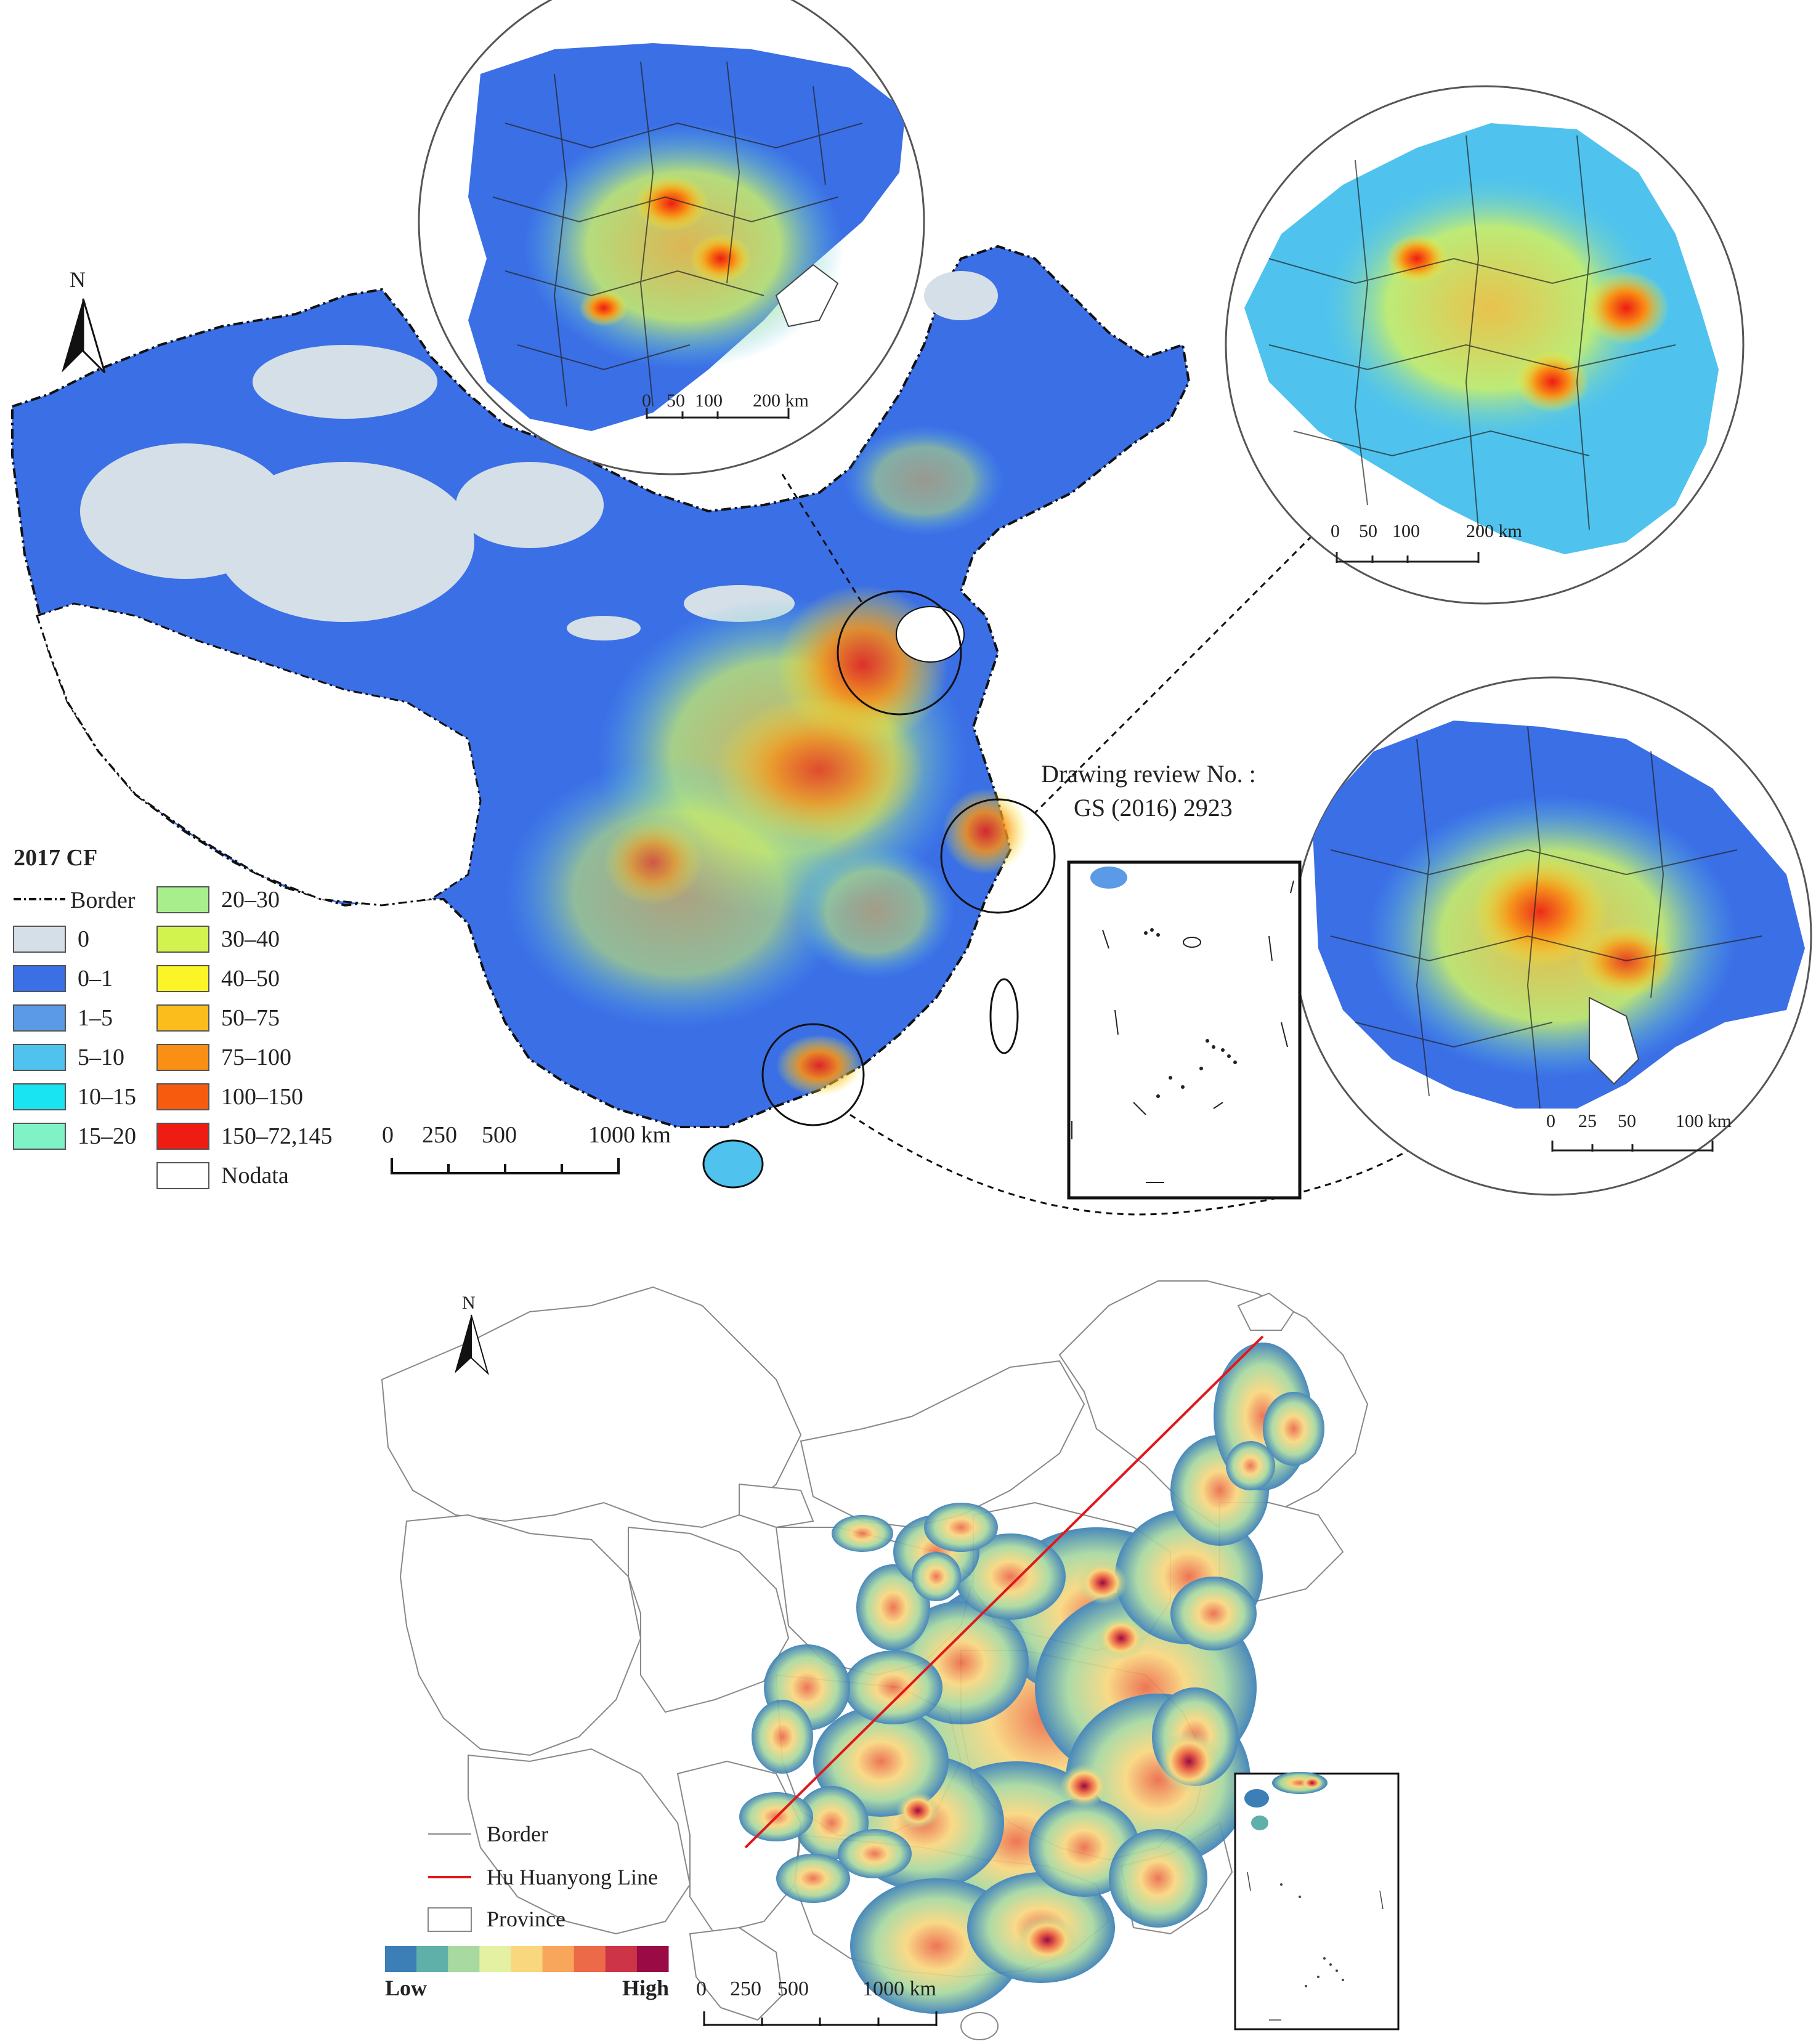  Describe the element at coordinates (1148, 774) in the screenshot. I see `review-line-1: Drawing review No. :` at that location.